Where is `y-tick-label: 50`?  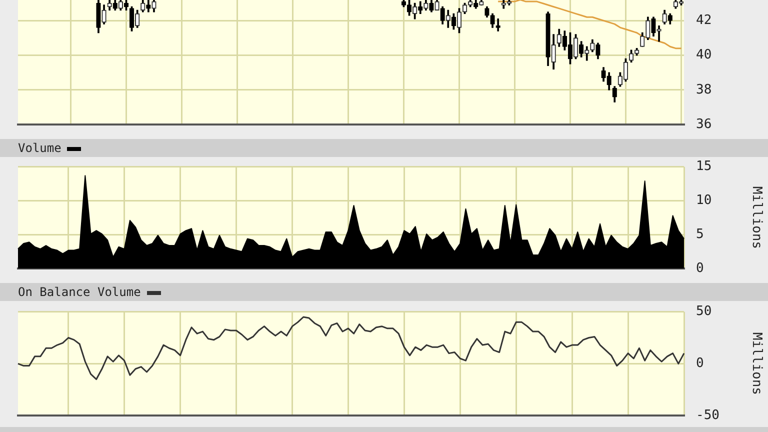
y-tick-label: 50 is located at coordinates (704, 312).